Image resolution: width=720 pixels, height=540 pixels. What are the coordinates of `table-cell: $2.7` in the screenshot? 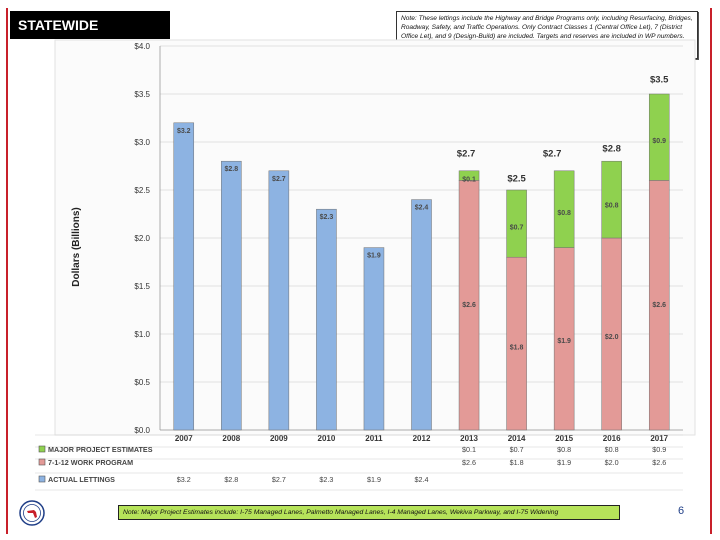 It's located at (279, 479).